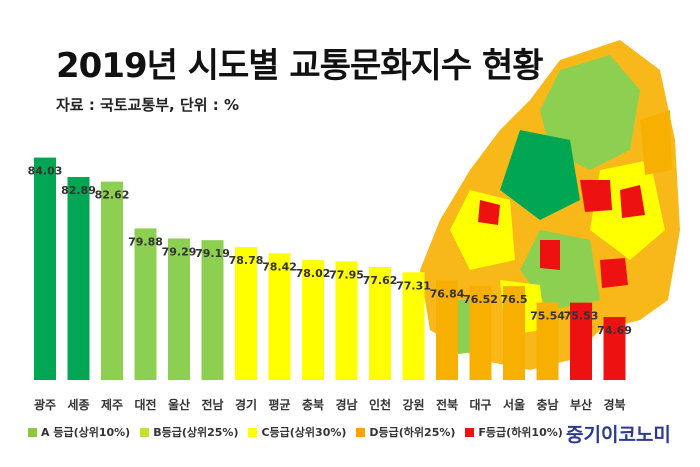 The height and width of the screenshot is (467, 700). Describe the element at coordinates (78, 404) in the screenshot. I see `category-label: 세종` at that location.